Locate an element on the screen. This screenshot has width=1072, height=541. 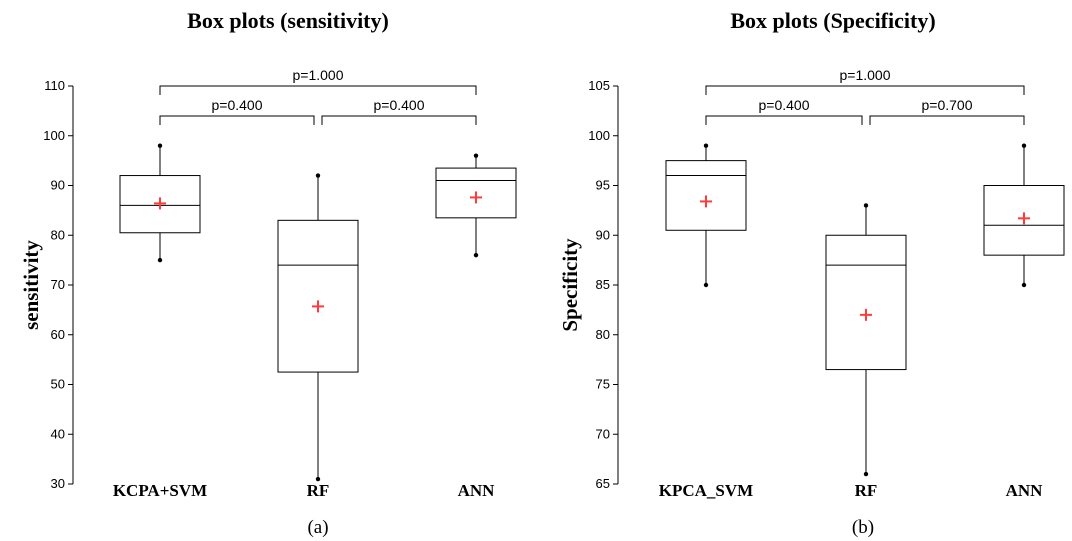
y-tick-label: 95 is located at coordinates (603, 185).